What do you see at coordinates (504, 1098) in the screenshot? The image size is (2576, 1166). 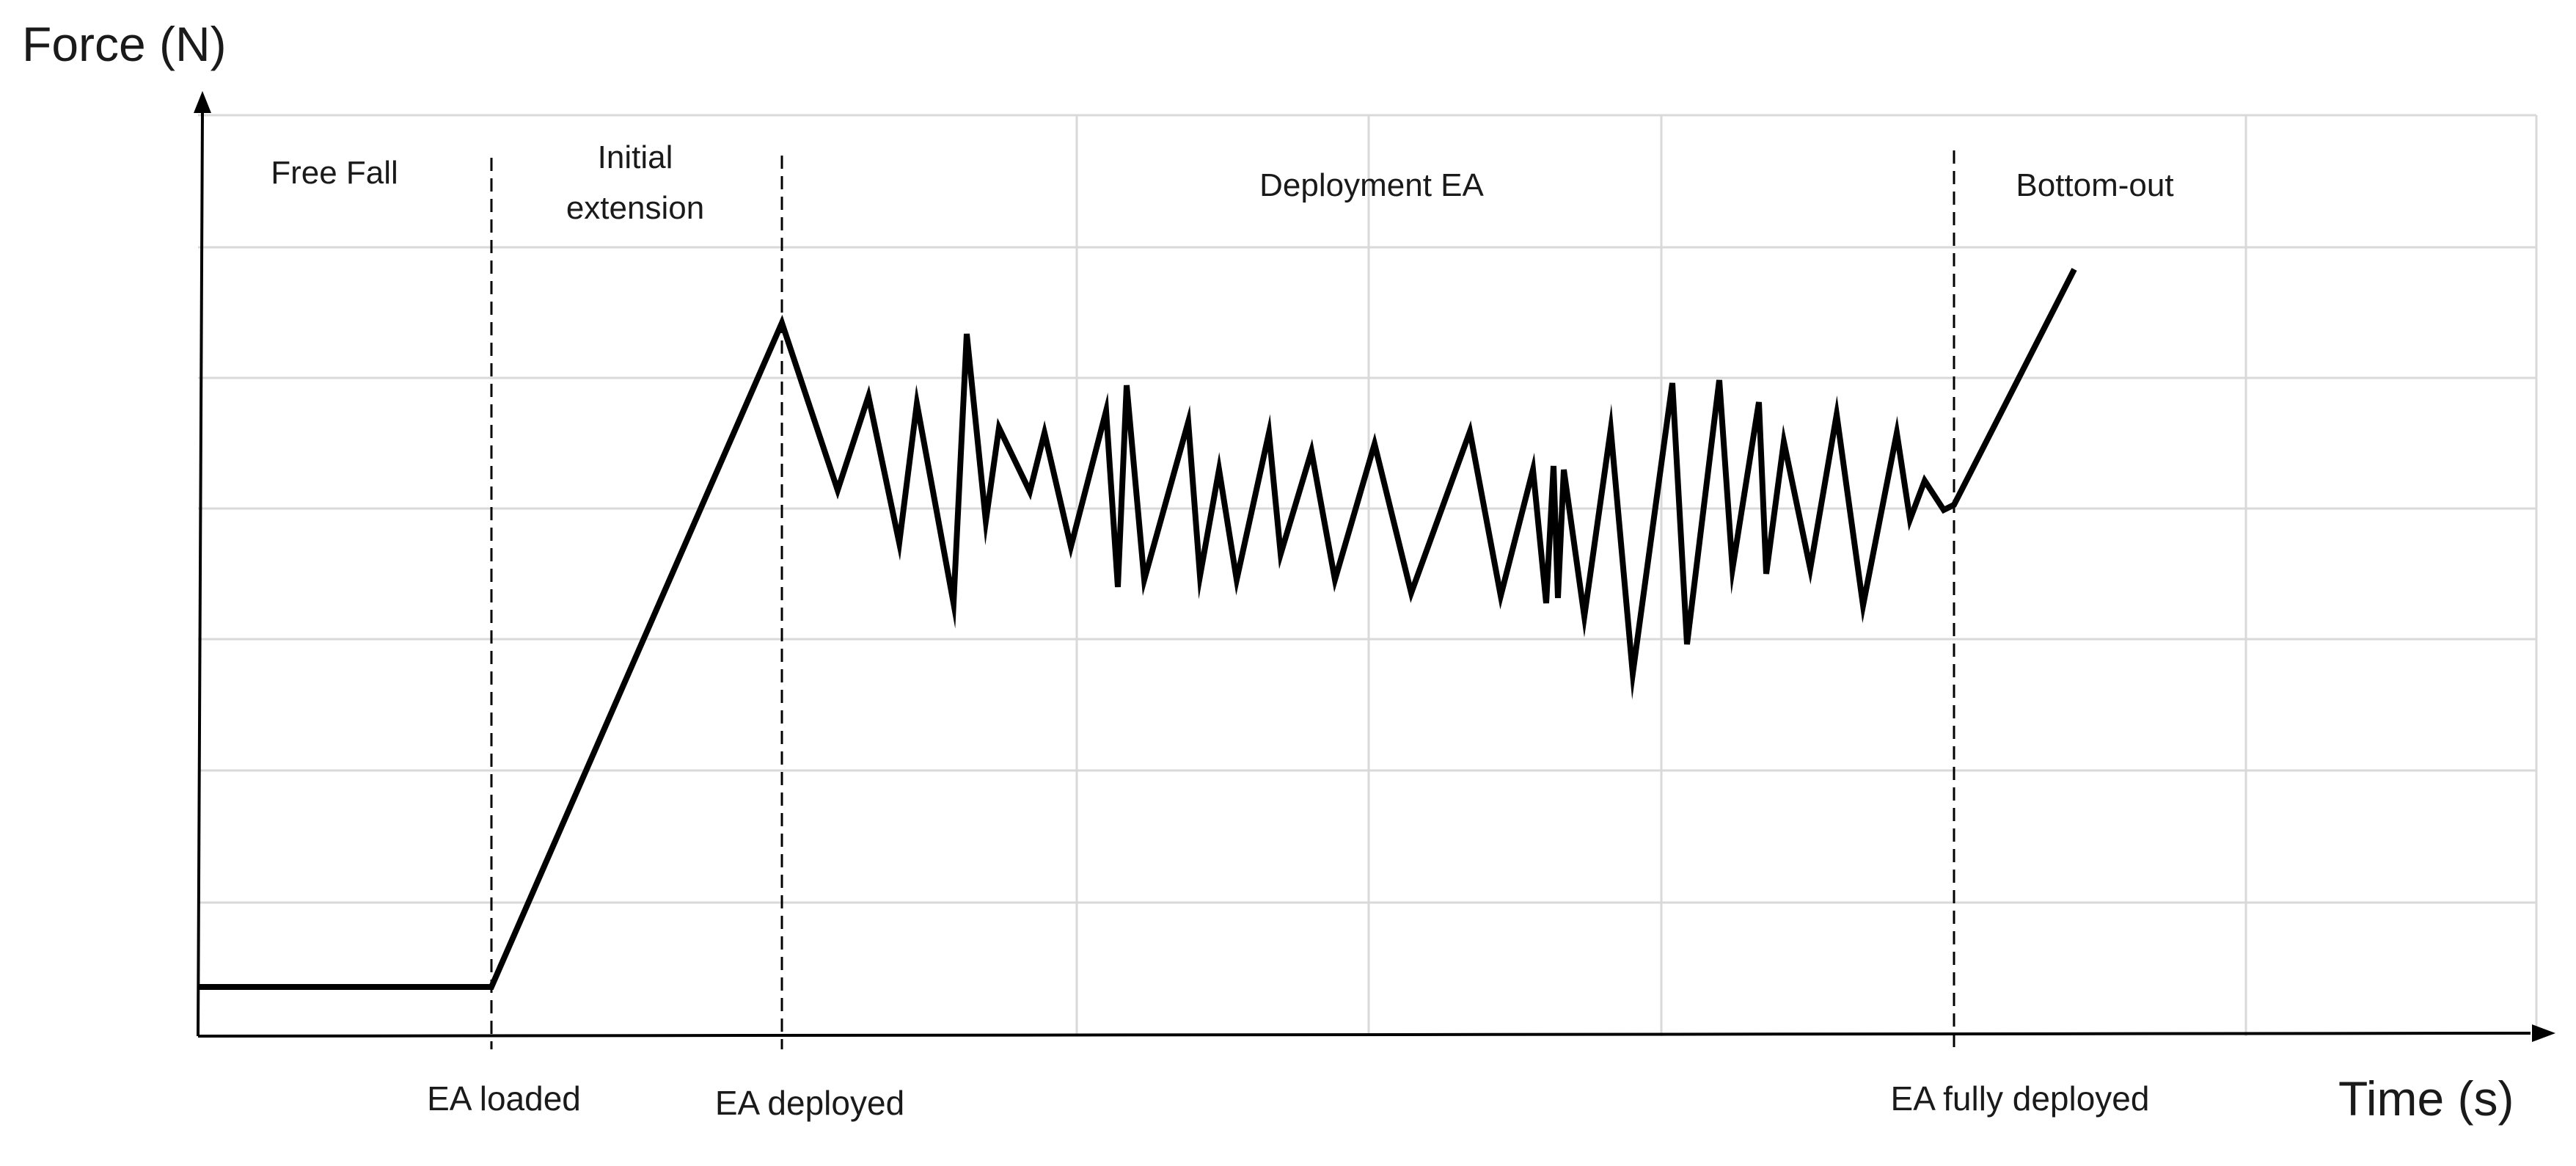 I see `event-label-ea-loaded: EA loaded` at bounding box center [504, 1098].